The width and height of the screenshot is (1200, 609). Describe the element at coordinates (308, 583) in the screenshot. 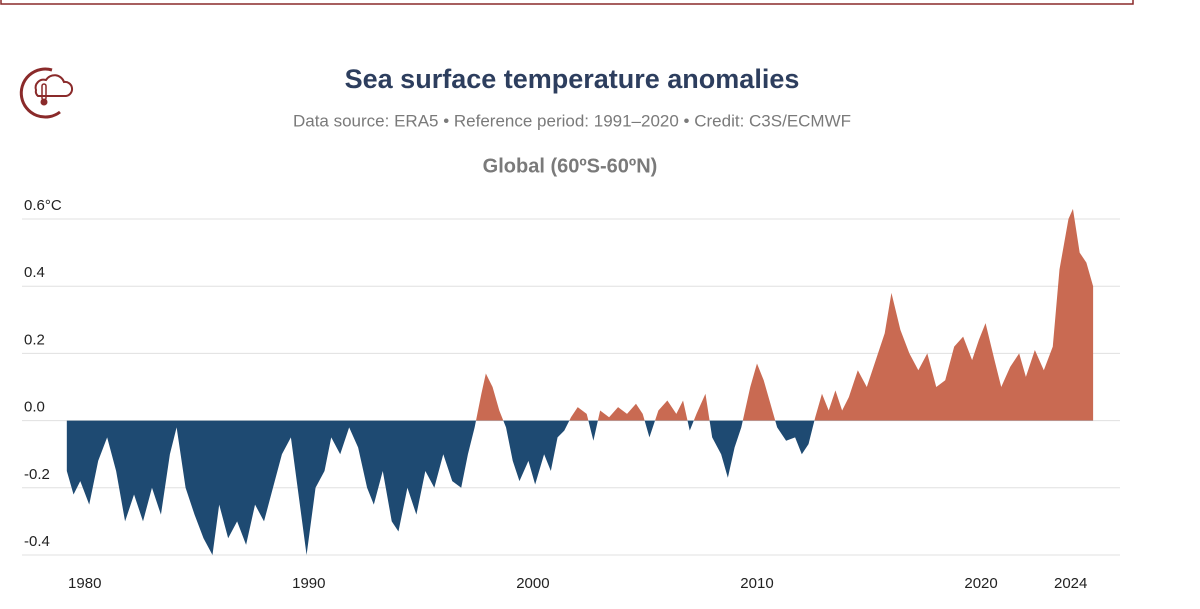

I see `x-tick-label: 1990` at that location.